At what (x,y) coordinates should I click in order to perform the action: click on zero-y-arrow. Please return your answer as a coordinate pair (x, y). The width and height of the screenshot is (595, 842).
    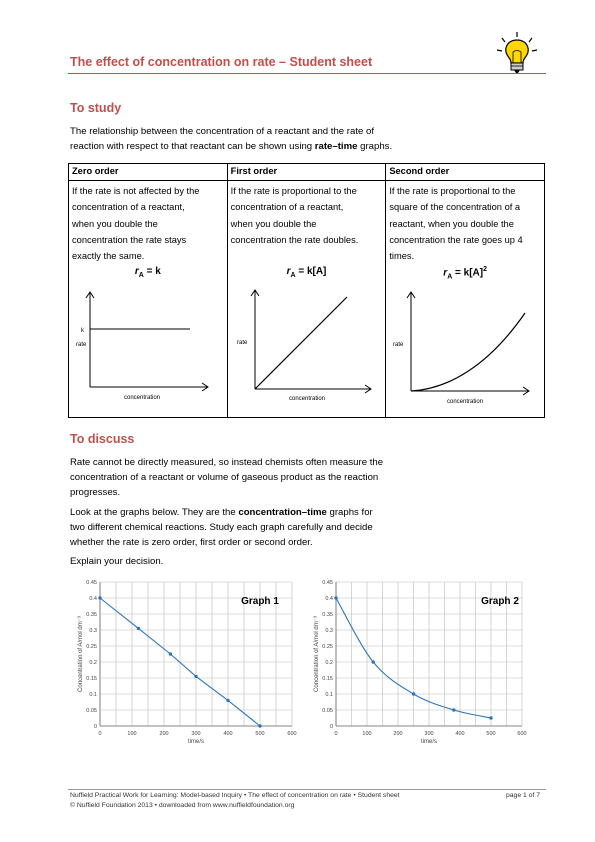
    Looking at the image, I should click on (90, 295).